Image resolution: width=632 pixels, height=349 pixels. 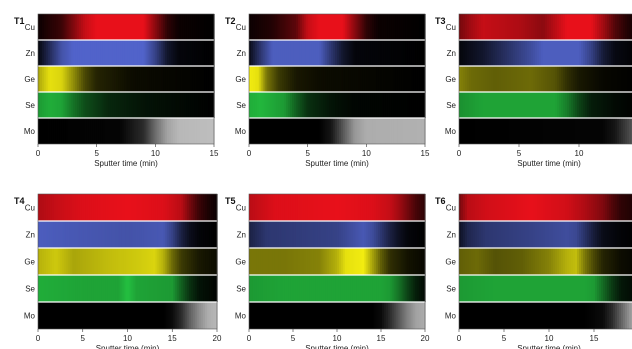 What do you see at coordinates (337, 27) in the screenshot?
I see `heatmap-row-cu` at bounding box center [337, 27].